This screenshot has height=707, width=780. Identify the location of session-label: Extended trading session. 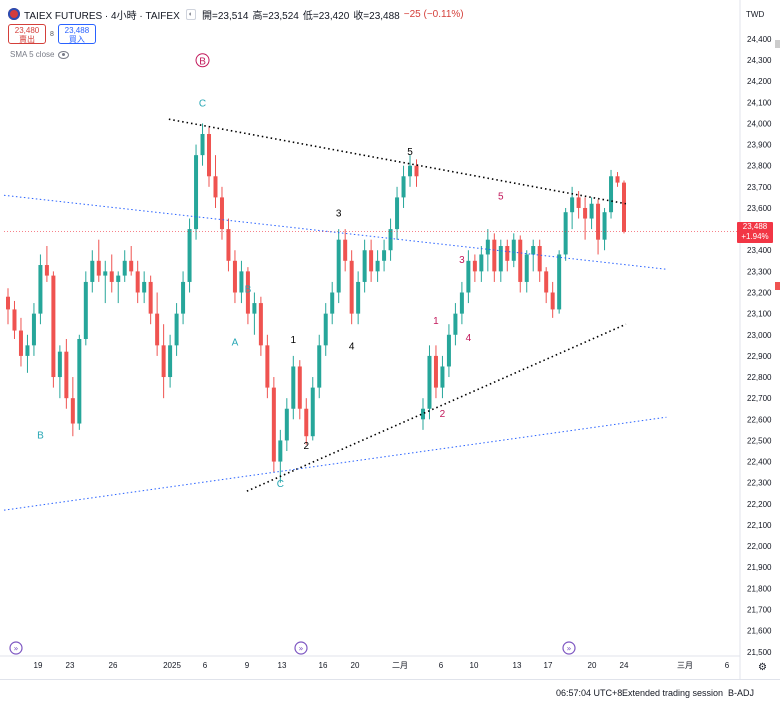
(673, 693).